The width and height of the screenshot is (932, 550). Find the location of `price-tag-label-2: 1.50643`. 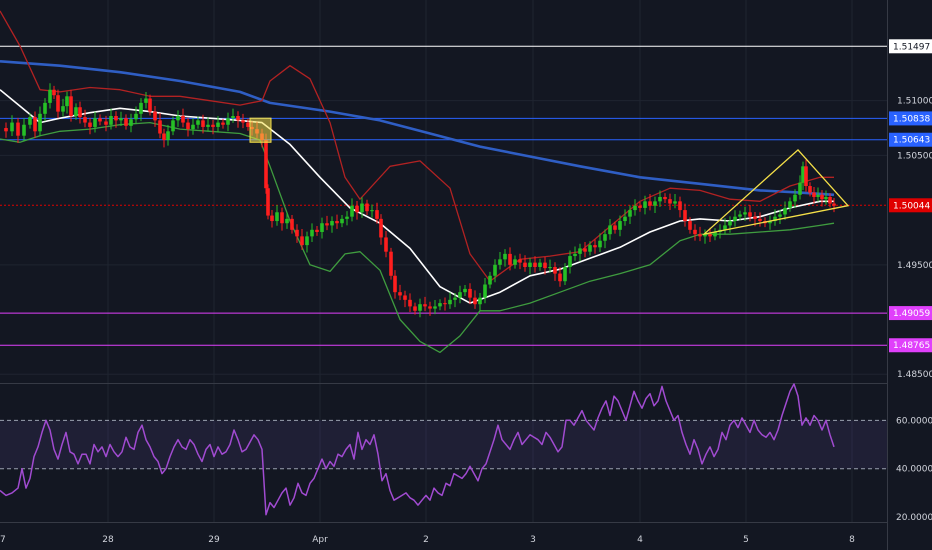

price-tag-label-2: 1.50643 is located at coordinates (911, 141).